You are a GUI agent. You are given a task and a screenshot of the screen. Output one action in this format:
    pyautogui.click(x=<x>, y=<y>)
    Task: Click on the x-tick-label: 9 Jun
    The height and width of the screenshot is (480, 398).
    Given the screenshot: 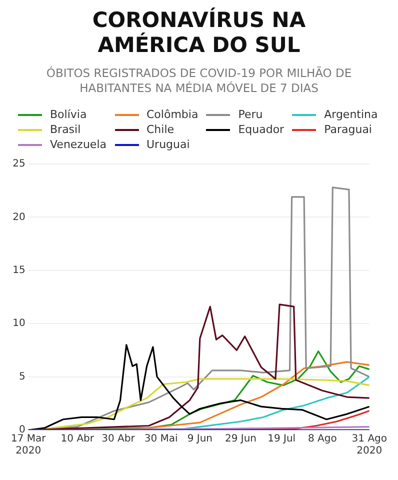 What is the action you would take?
    pyautogui.click(x=199, y=439)
    